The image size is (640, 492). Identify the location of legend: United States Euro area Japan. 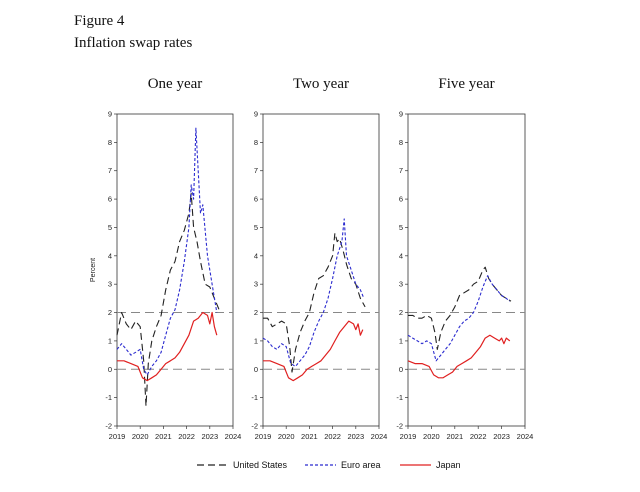
(329, 465).